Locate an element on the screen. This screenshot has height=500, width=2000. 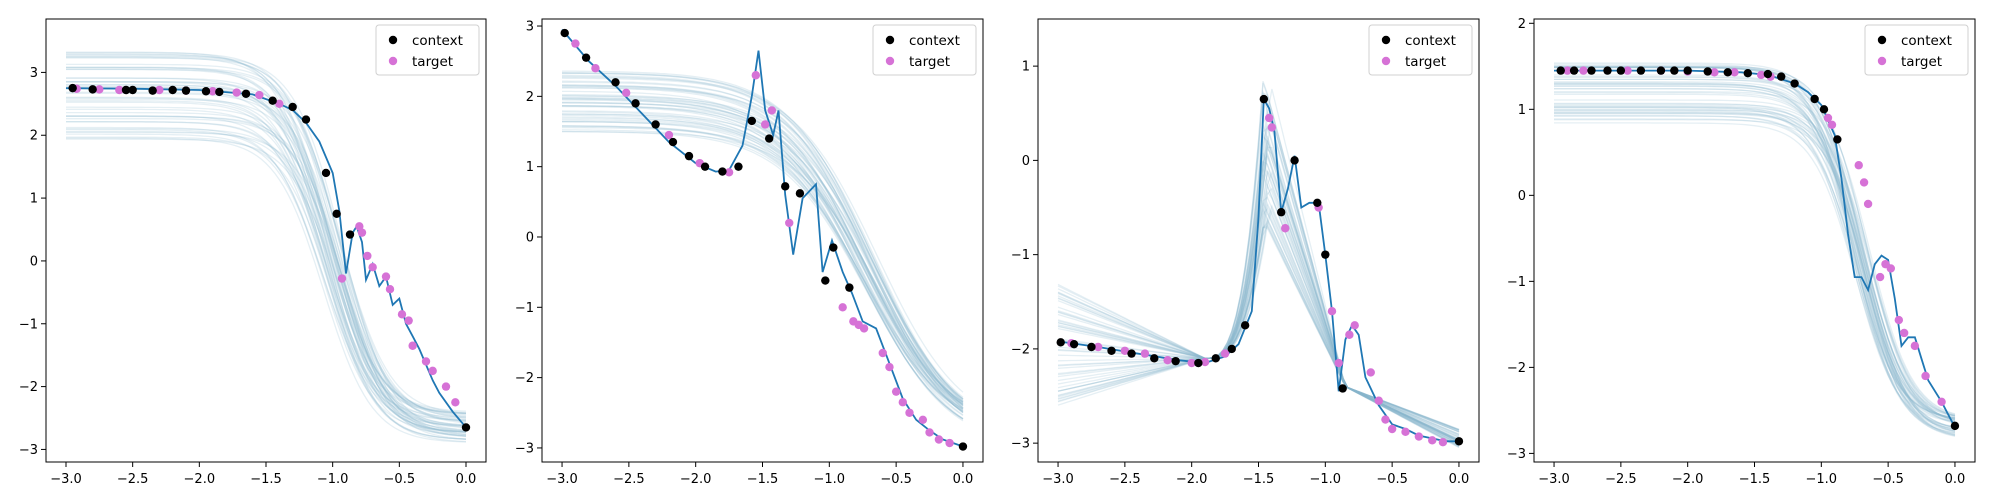
x-tick-label: −1.0 is located at coordinates (333, 479).